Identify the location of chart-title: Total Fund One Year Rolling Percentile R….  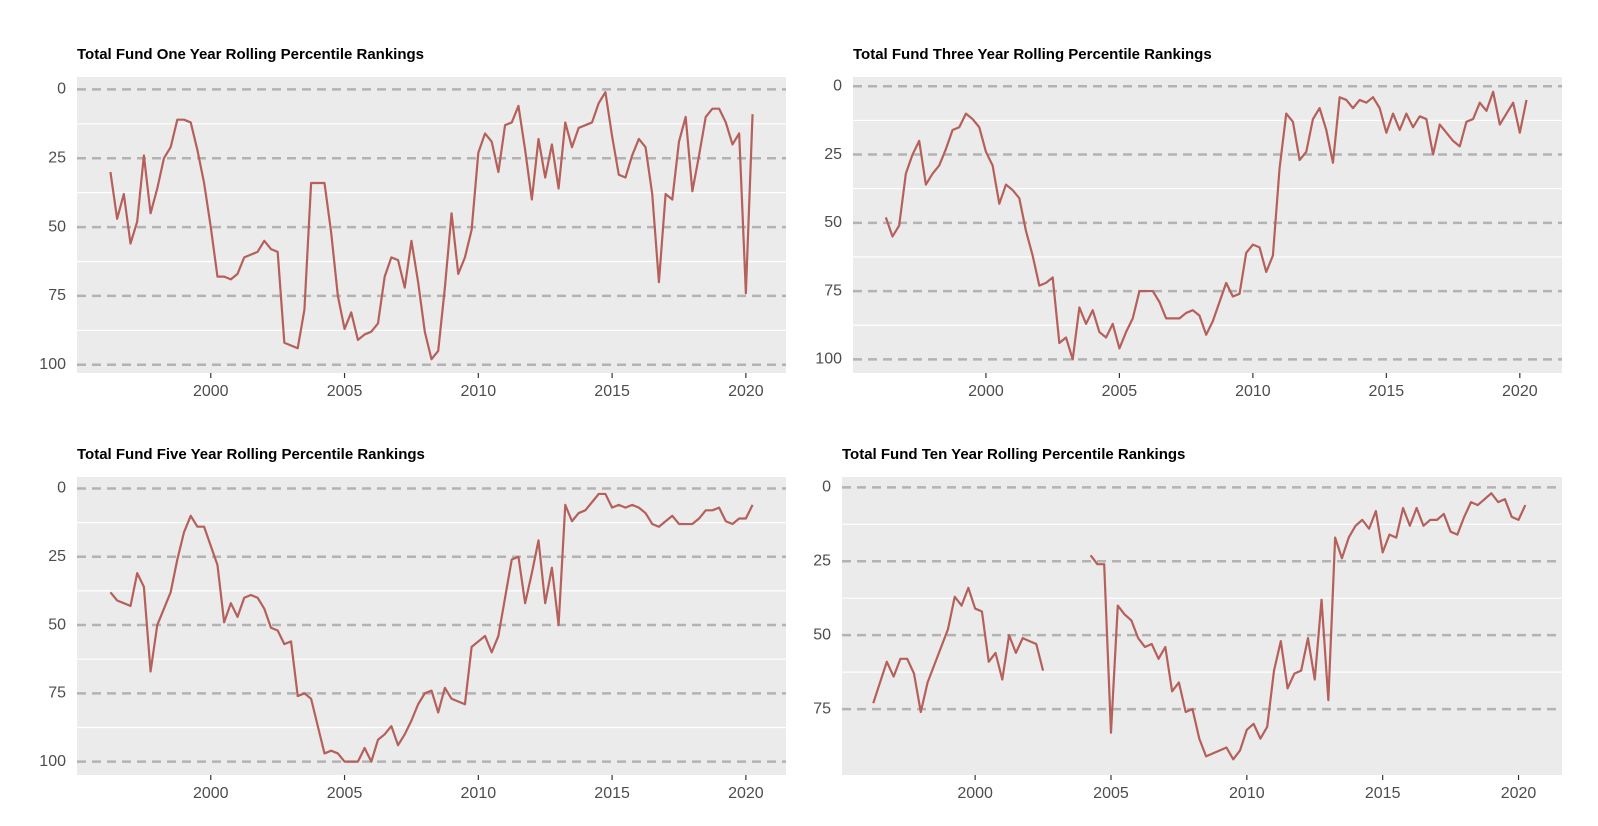
(250, 54).